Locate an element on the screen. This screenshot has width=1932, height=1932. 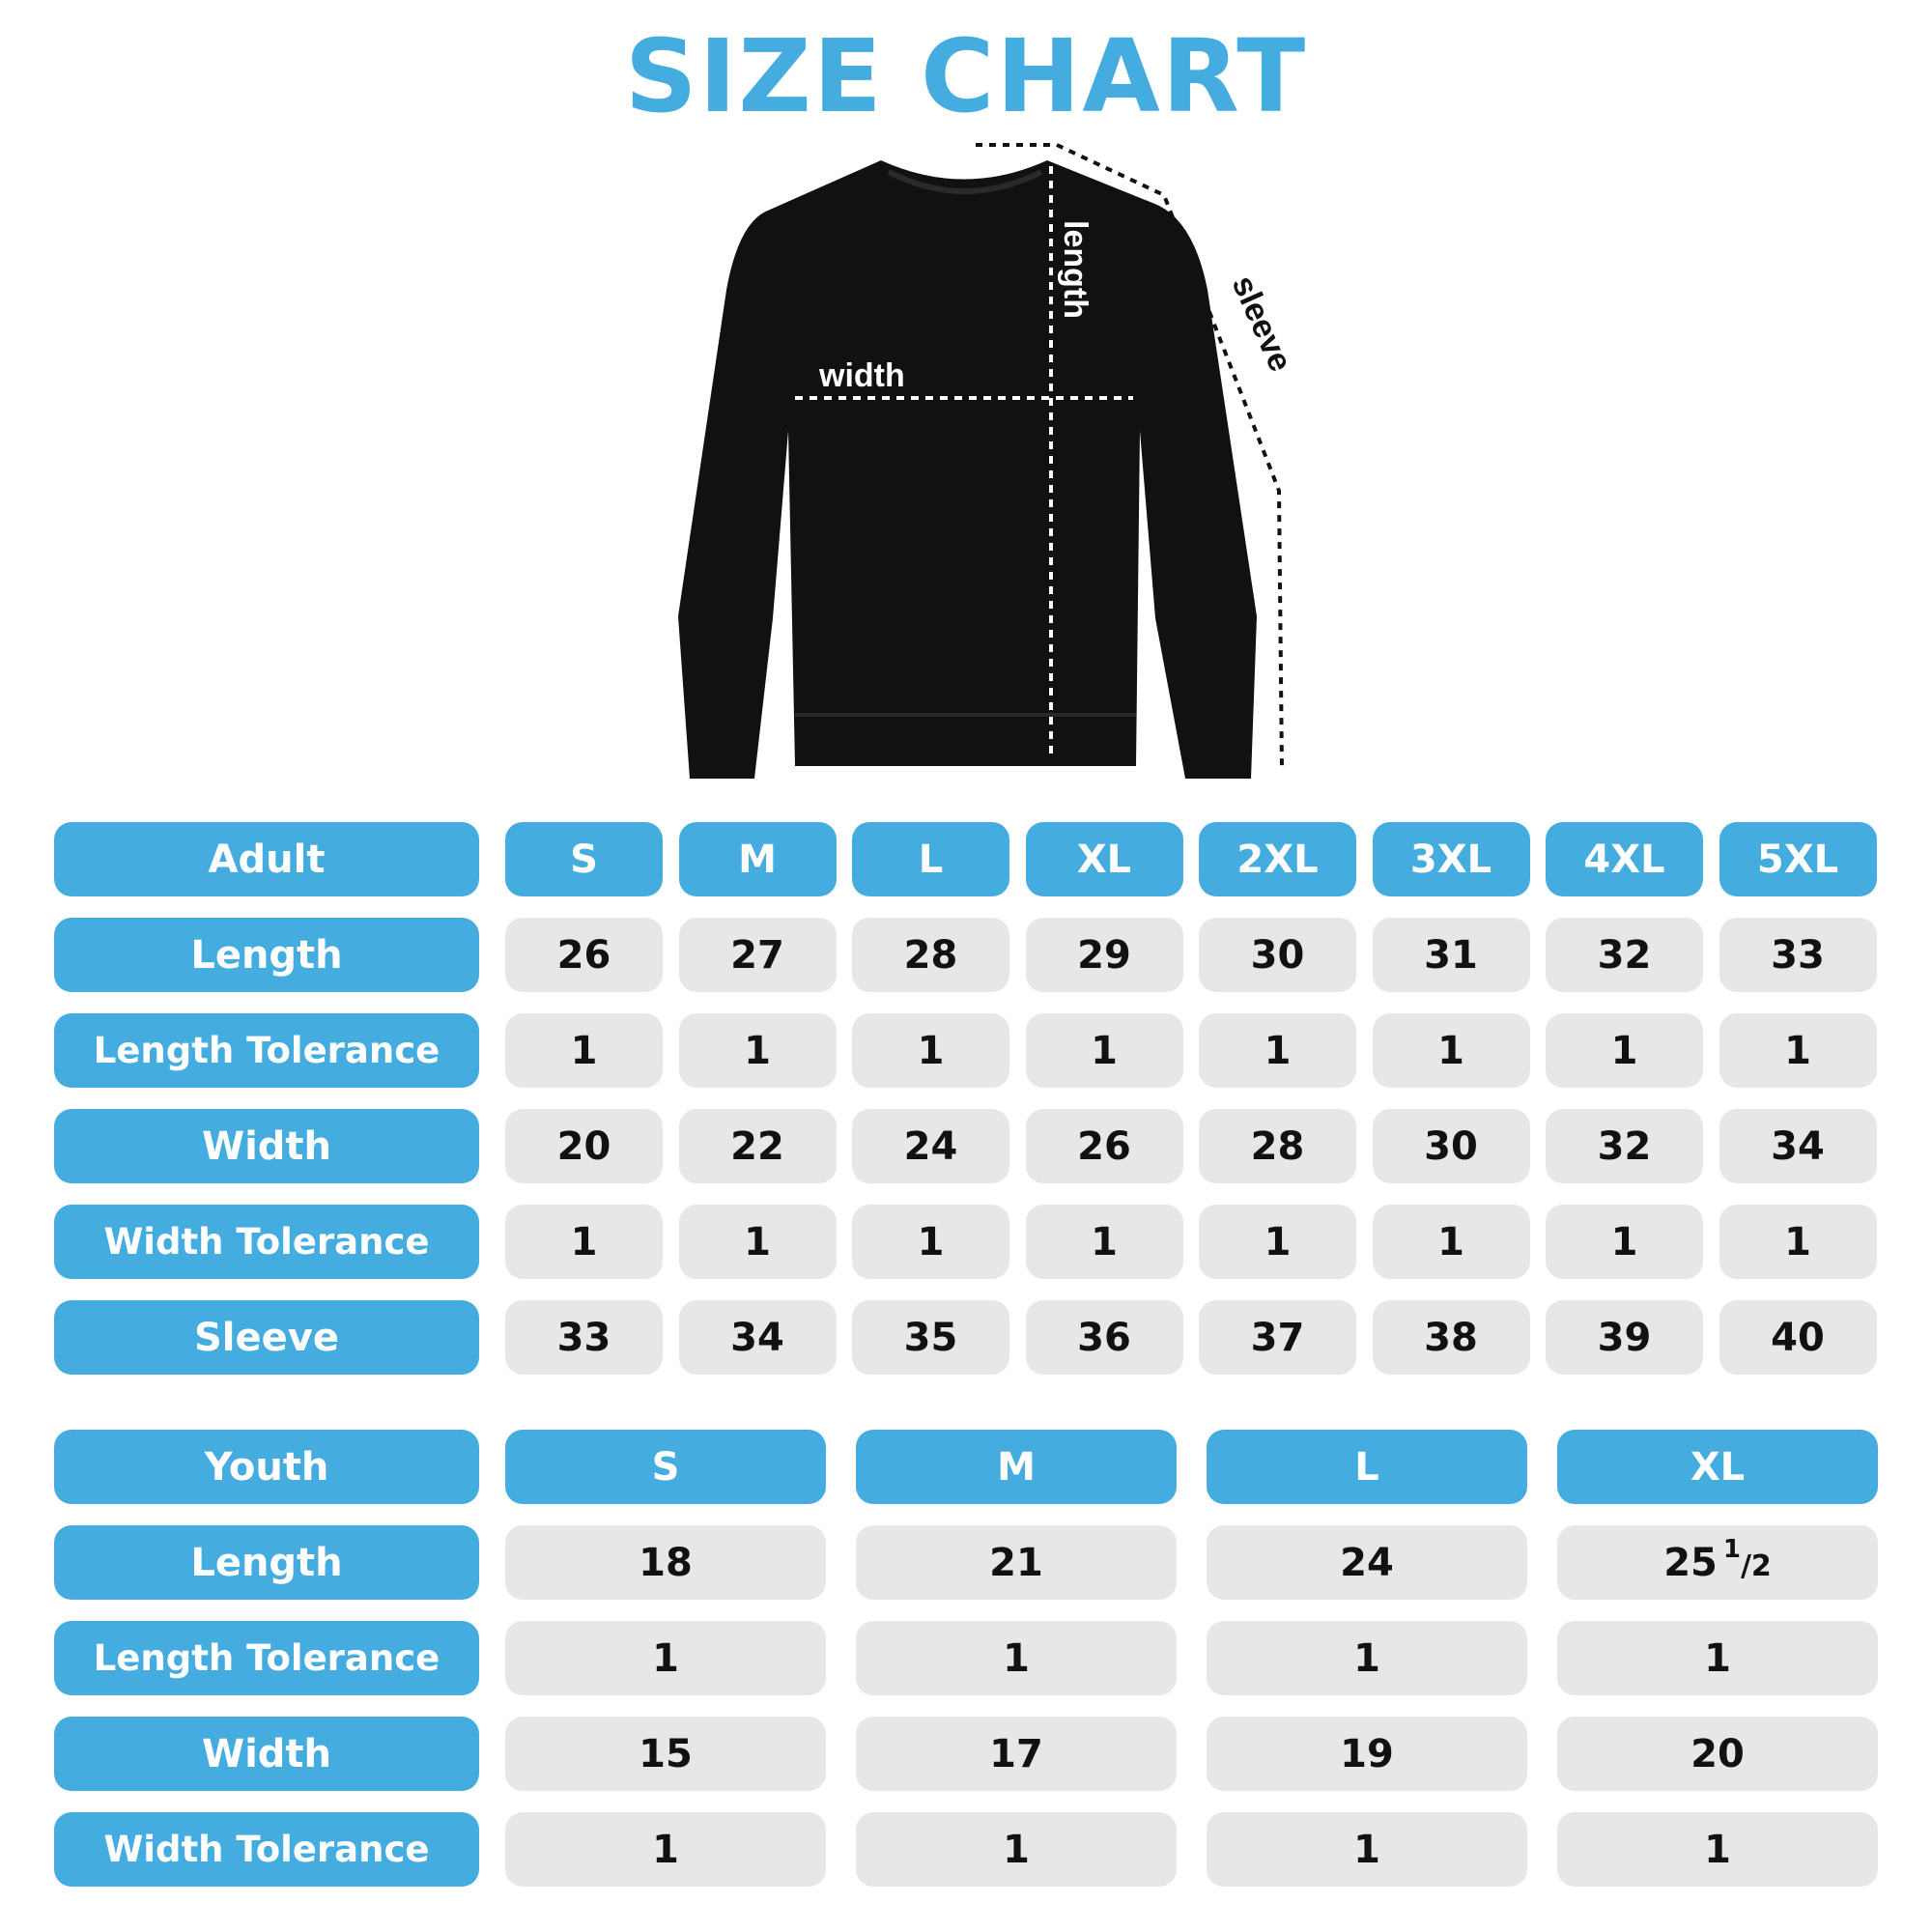
table-cell: 19 is located at coordinates (1367, 1754).